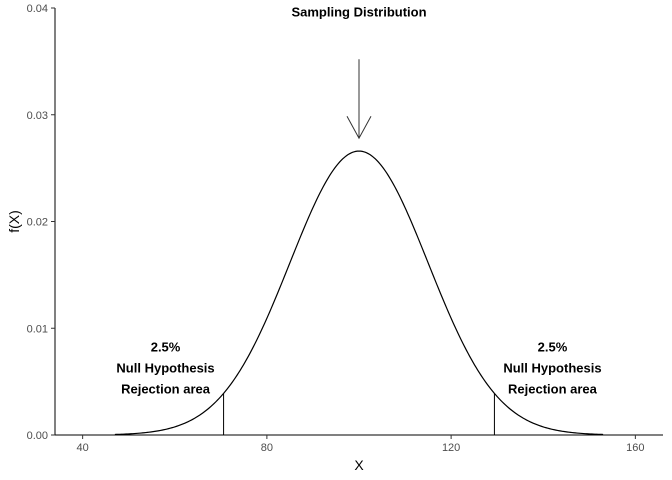  What do you see at coordinates (37, 116) in the screenshot?
I see `y-tick-label: 0.03` at bounding box center [37, 116].